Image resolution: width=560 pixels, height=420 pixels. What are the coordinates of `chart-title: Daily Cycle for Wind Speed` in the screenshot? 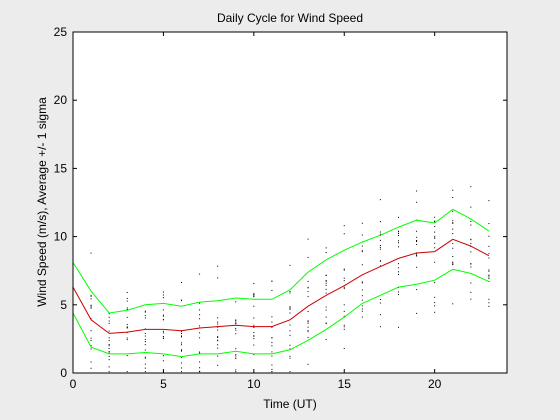 It's located at (290, 18).